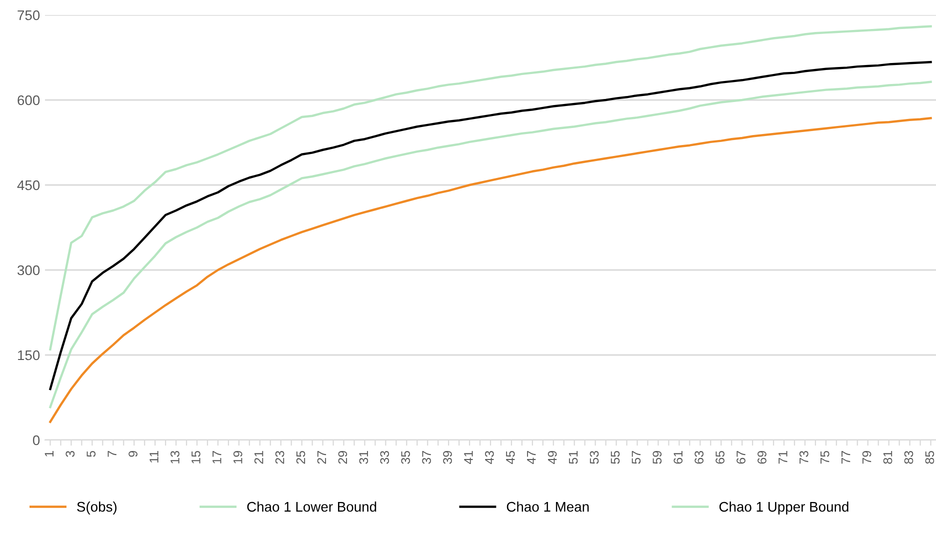 The width and height of the screenshot is (936, 535). What do you see at coordinates (426, 457) in the screenshot?
I see `x-tick-label: 37` at bounding box center [426, 457].